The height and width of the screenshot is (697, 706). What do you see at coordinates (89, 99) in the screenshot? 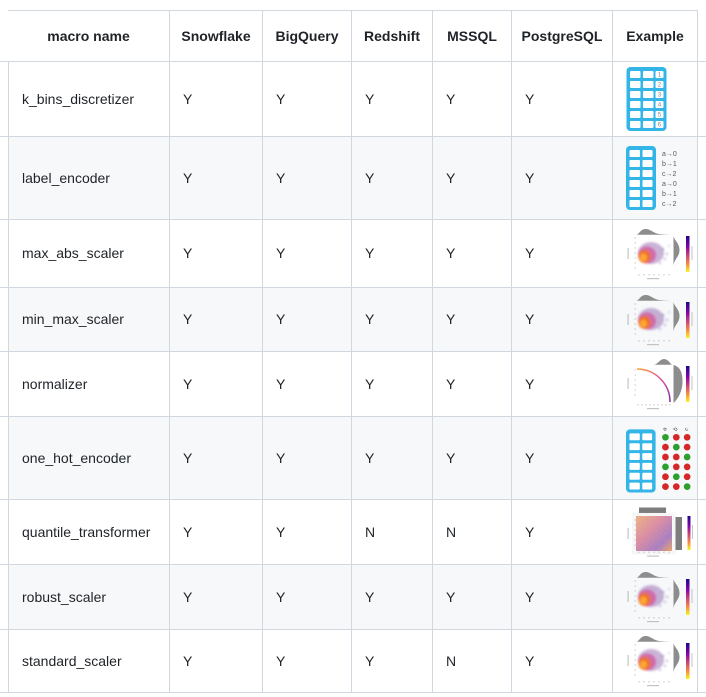
I see `macro-name-cell: k_bins_discretizer` at bounding box center [89, 99].